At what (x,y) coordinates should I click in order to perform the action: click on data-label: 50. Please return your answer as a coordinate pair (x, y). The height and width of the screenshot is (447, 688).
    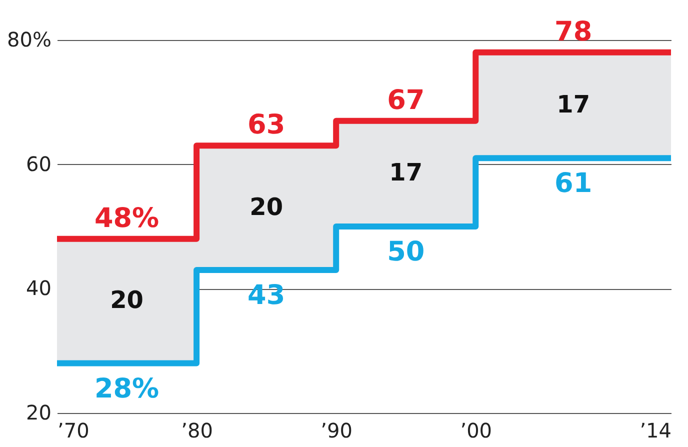
    Looking at the image, I should click on (406, 252).